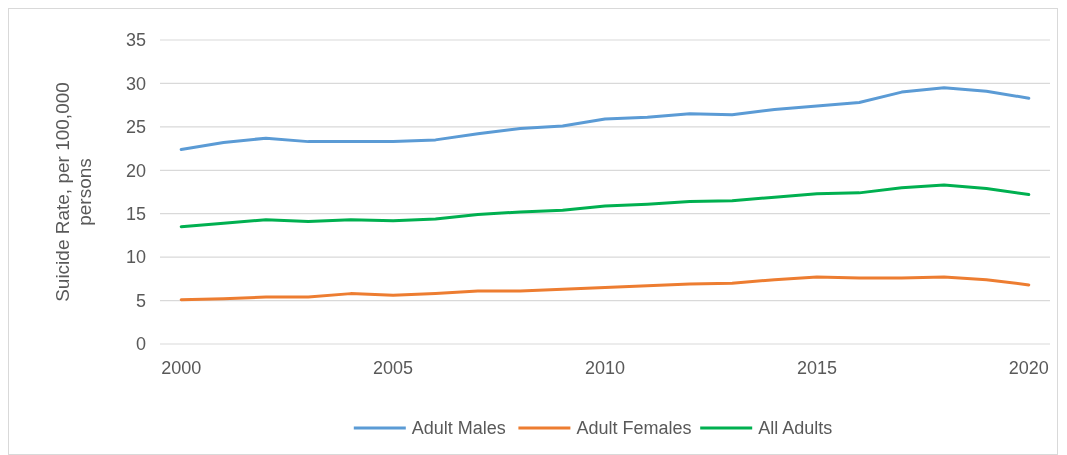 The width and height of the screenshot is (1067, 455). I want to click on y-tick-label: 10, so click(135, 257).